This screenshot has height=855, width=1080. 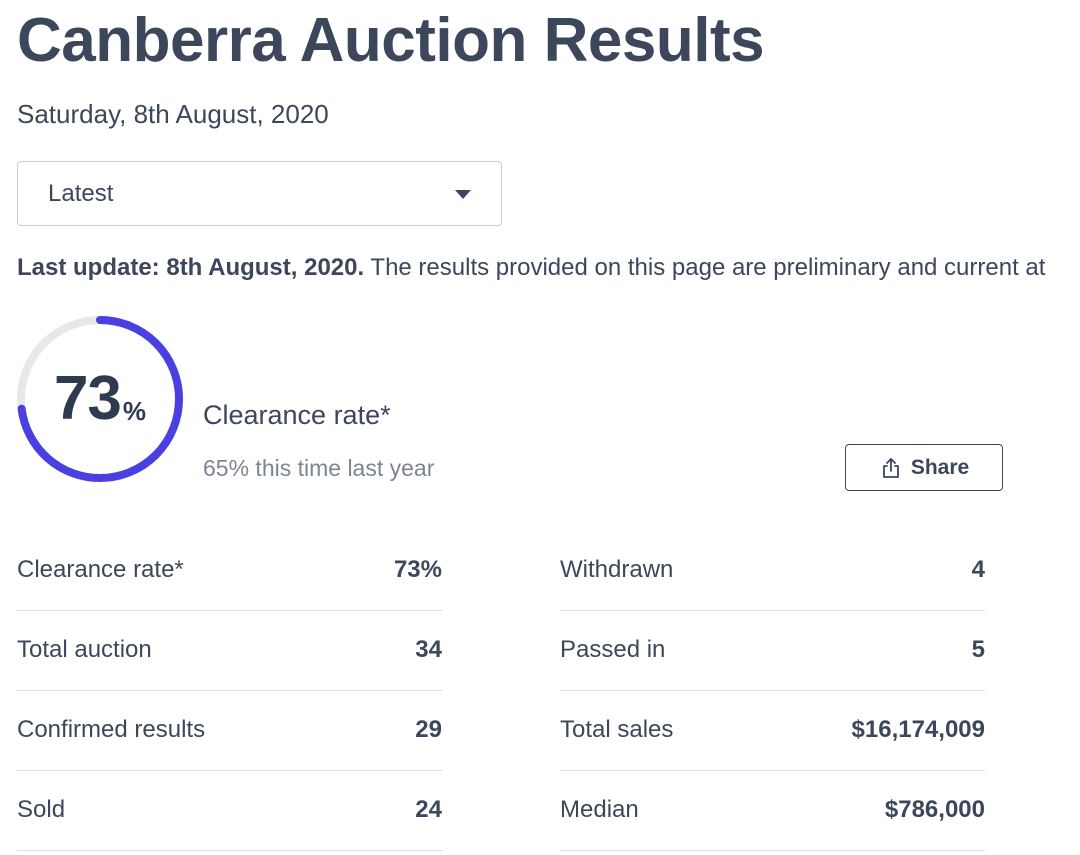 I want to click on share-button: Share, so click(x=924, y=467).